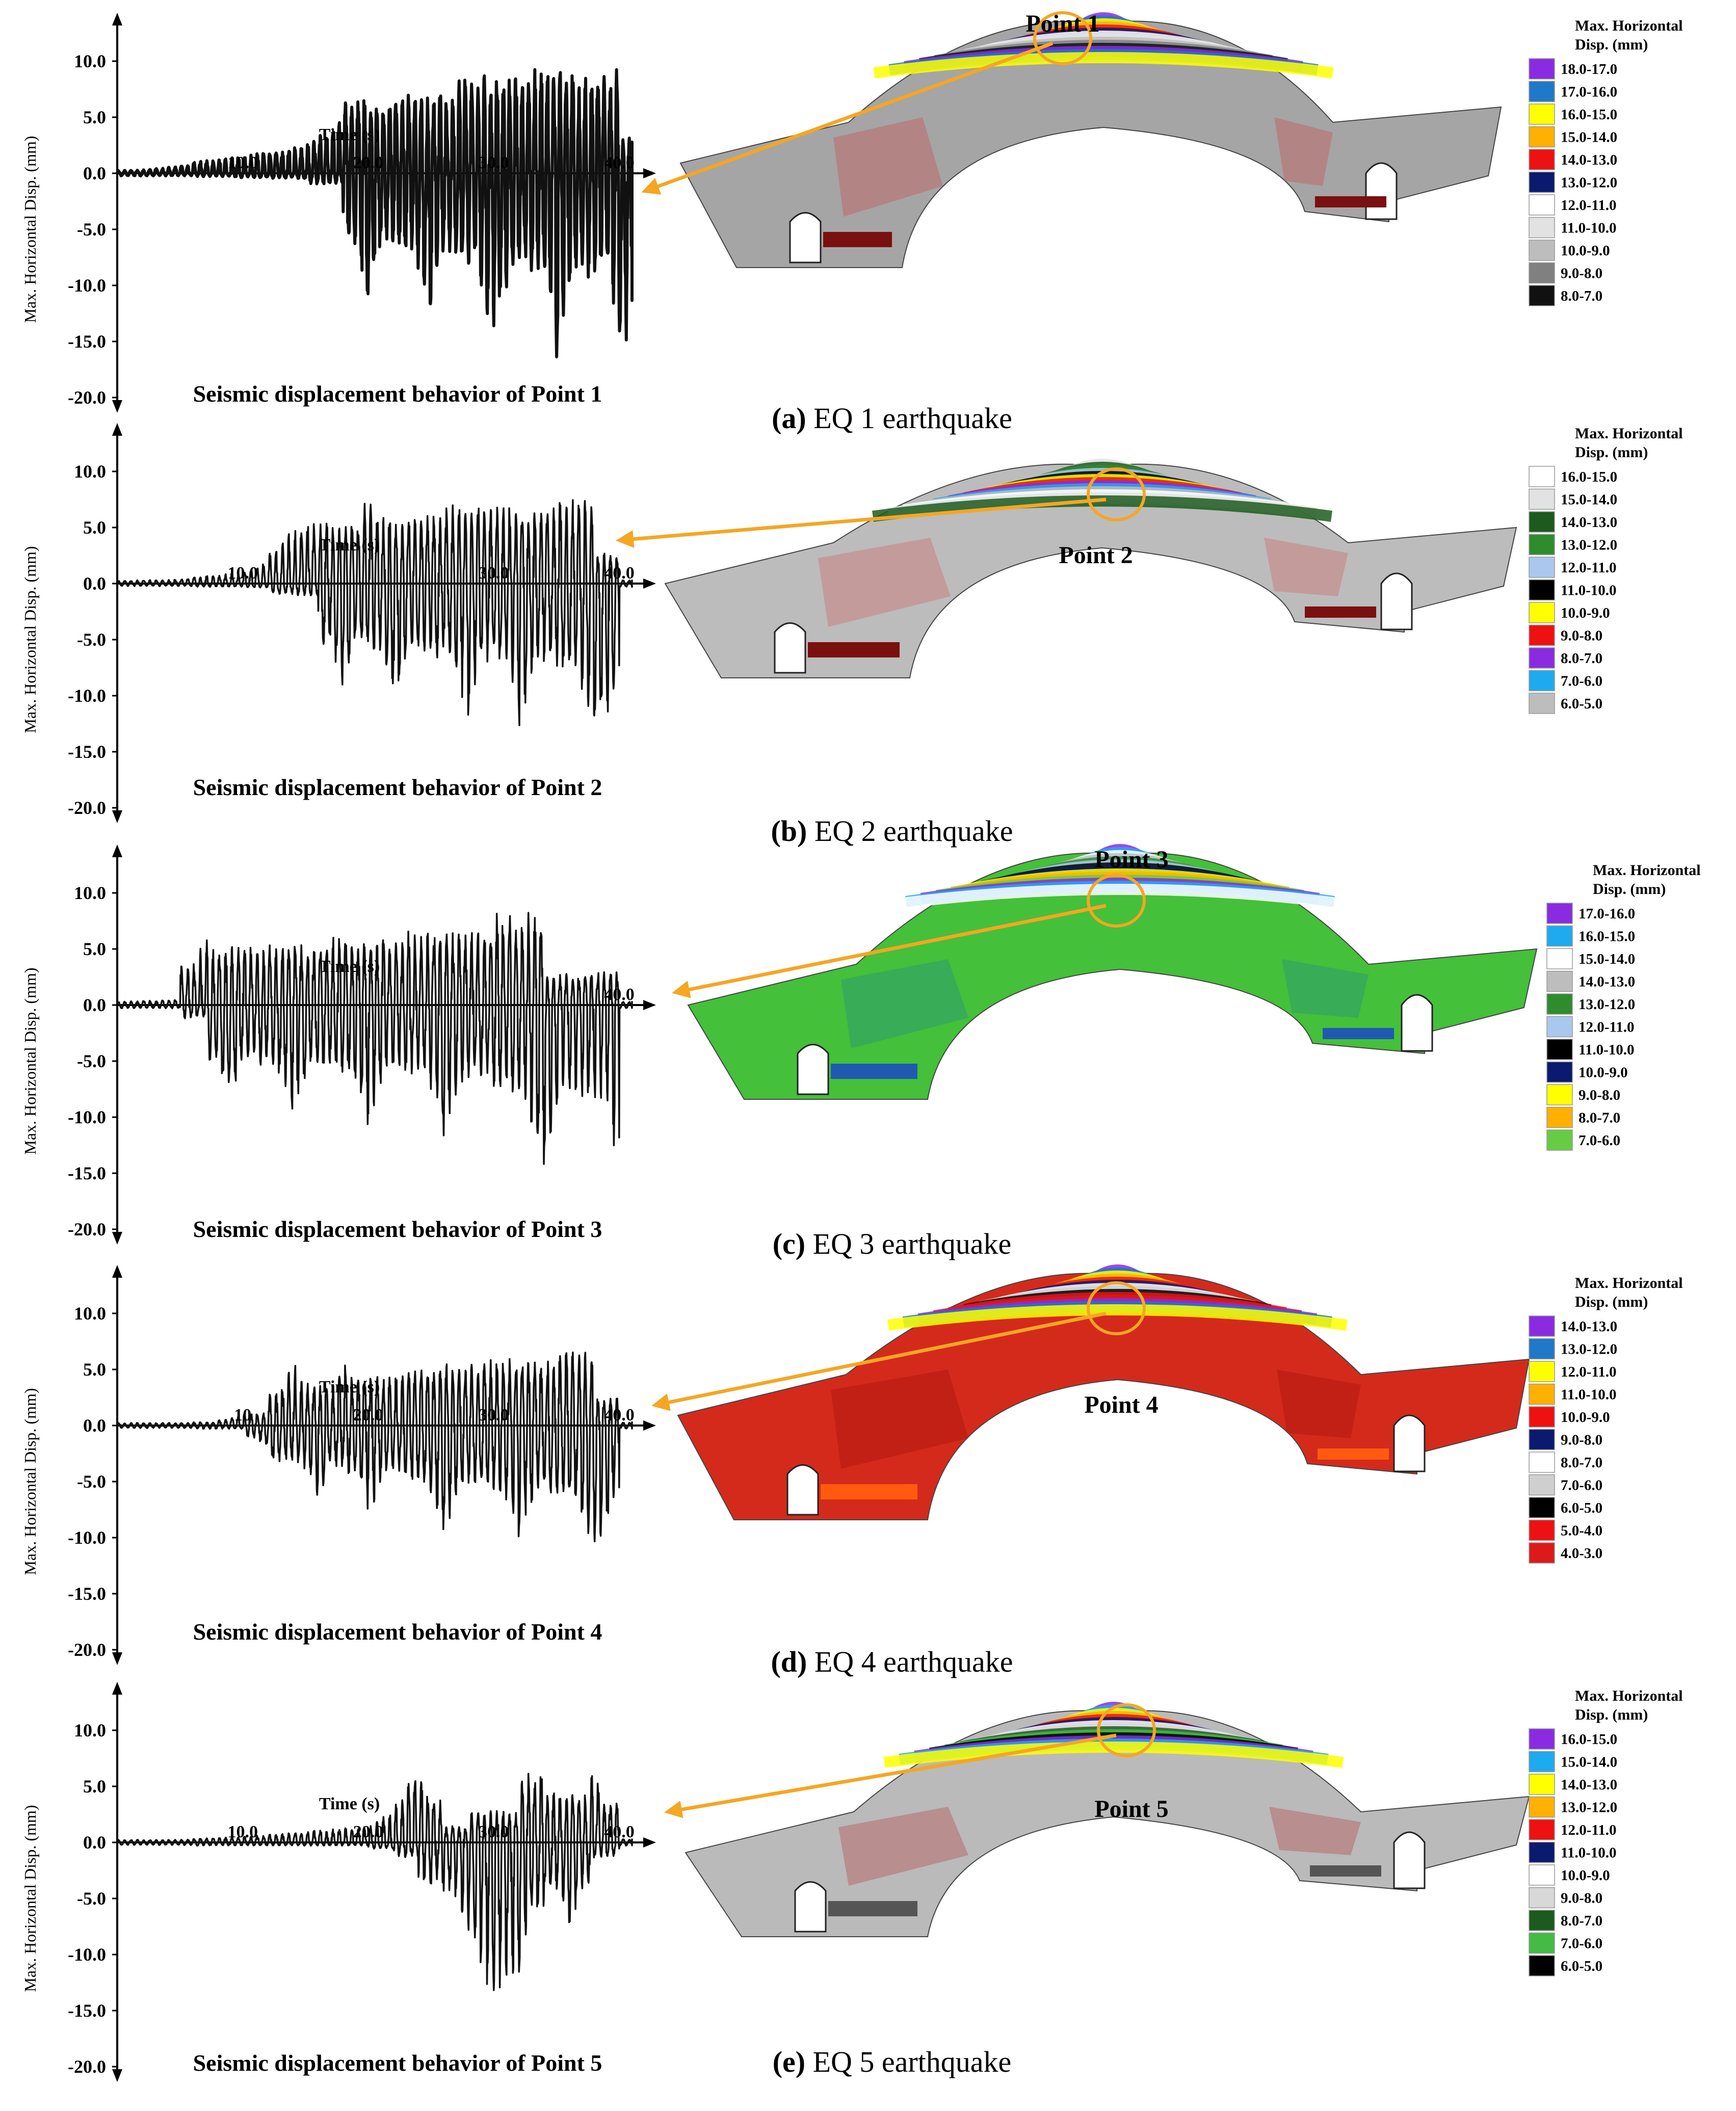  I want to click on point-label: Point 2, so click(1096, 556).